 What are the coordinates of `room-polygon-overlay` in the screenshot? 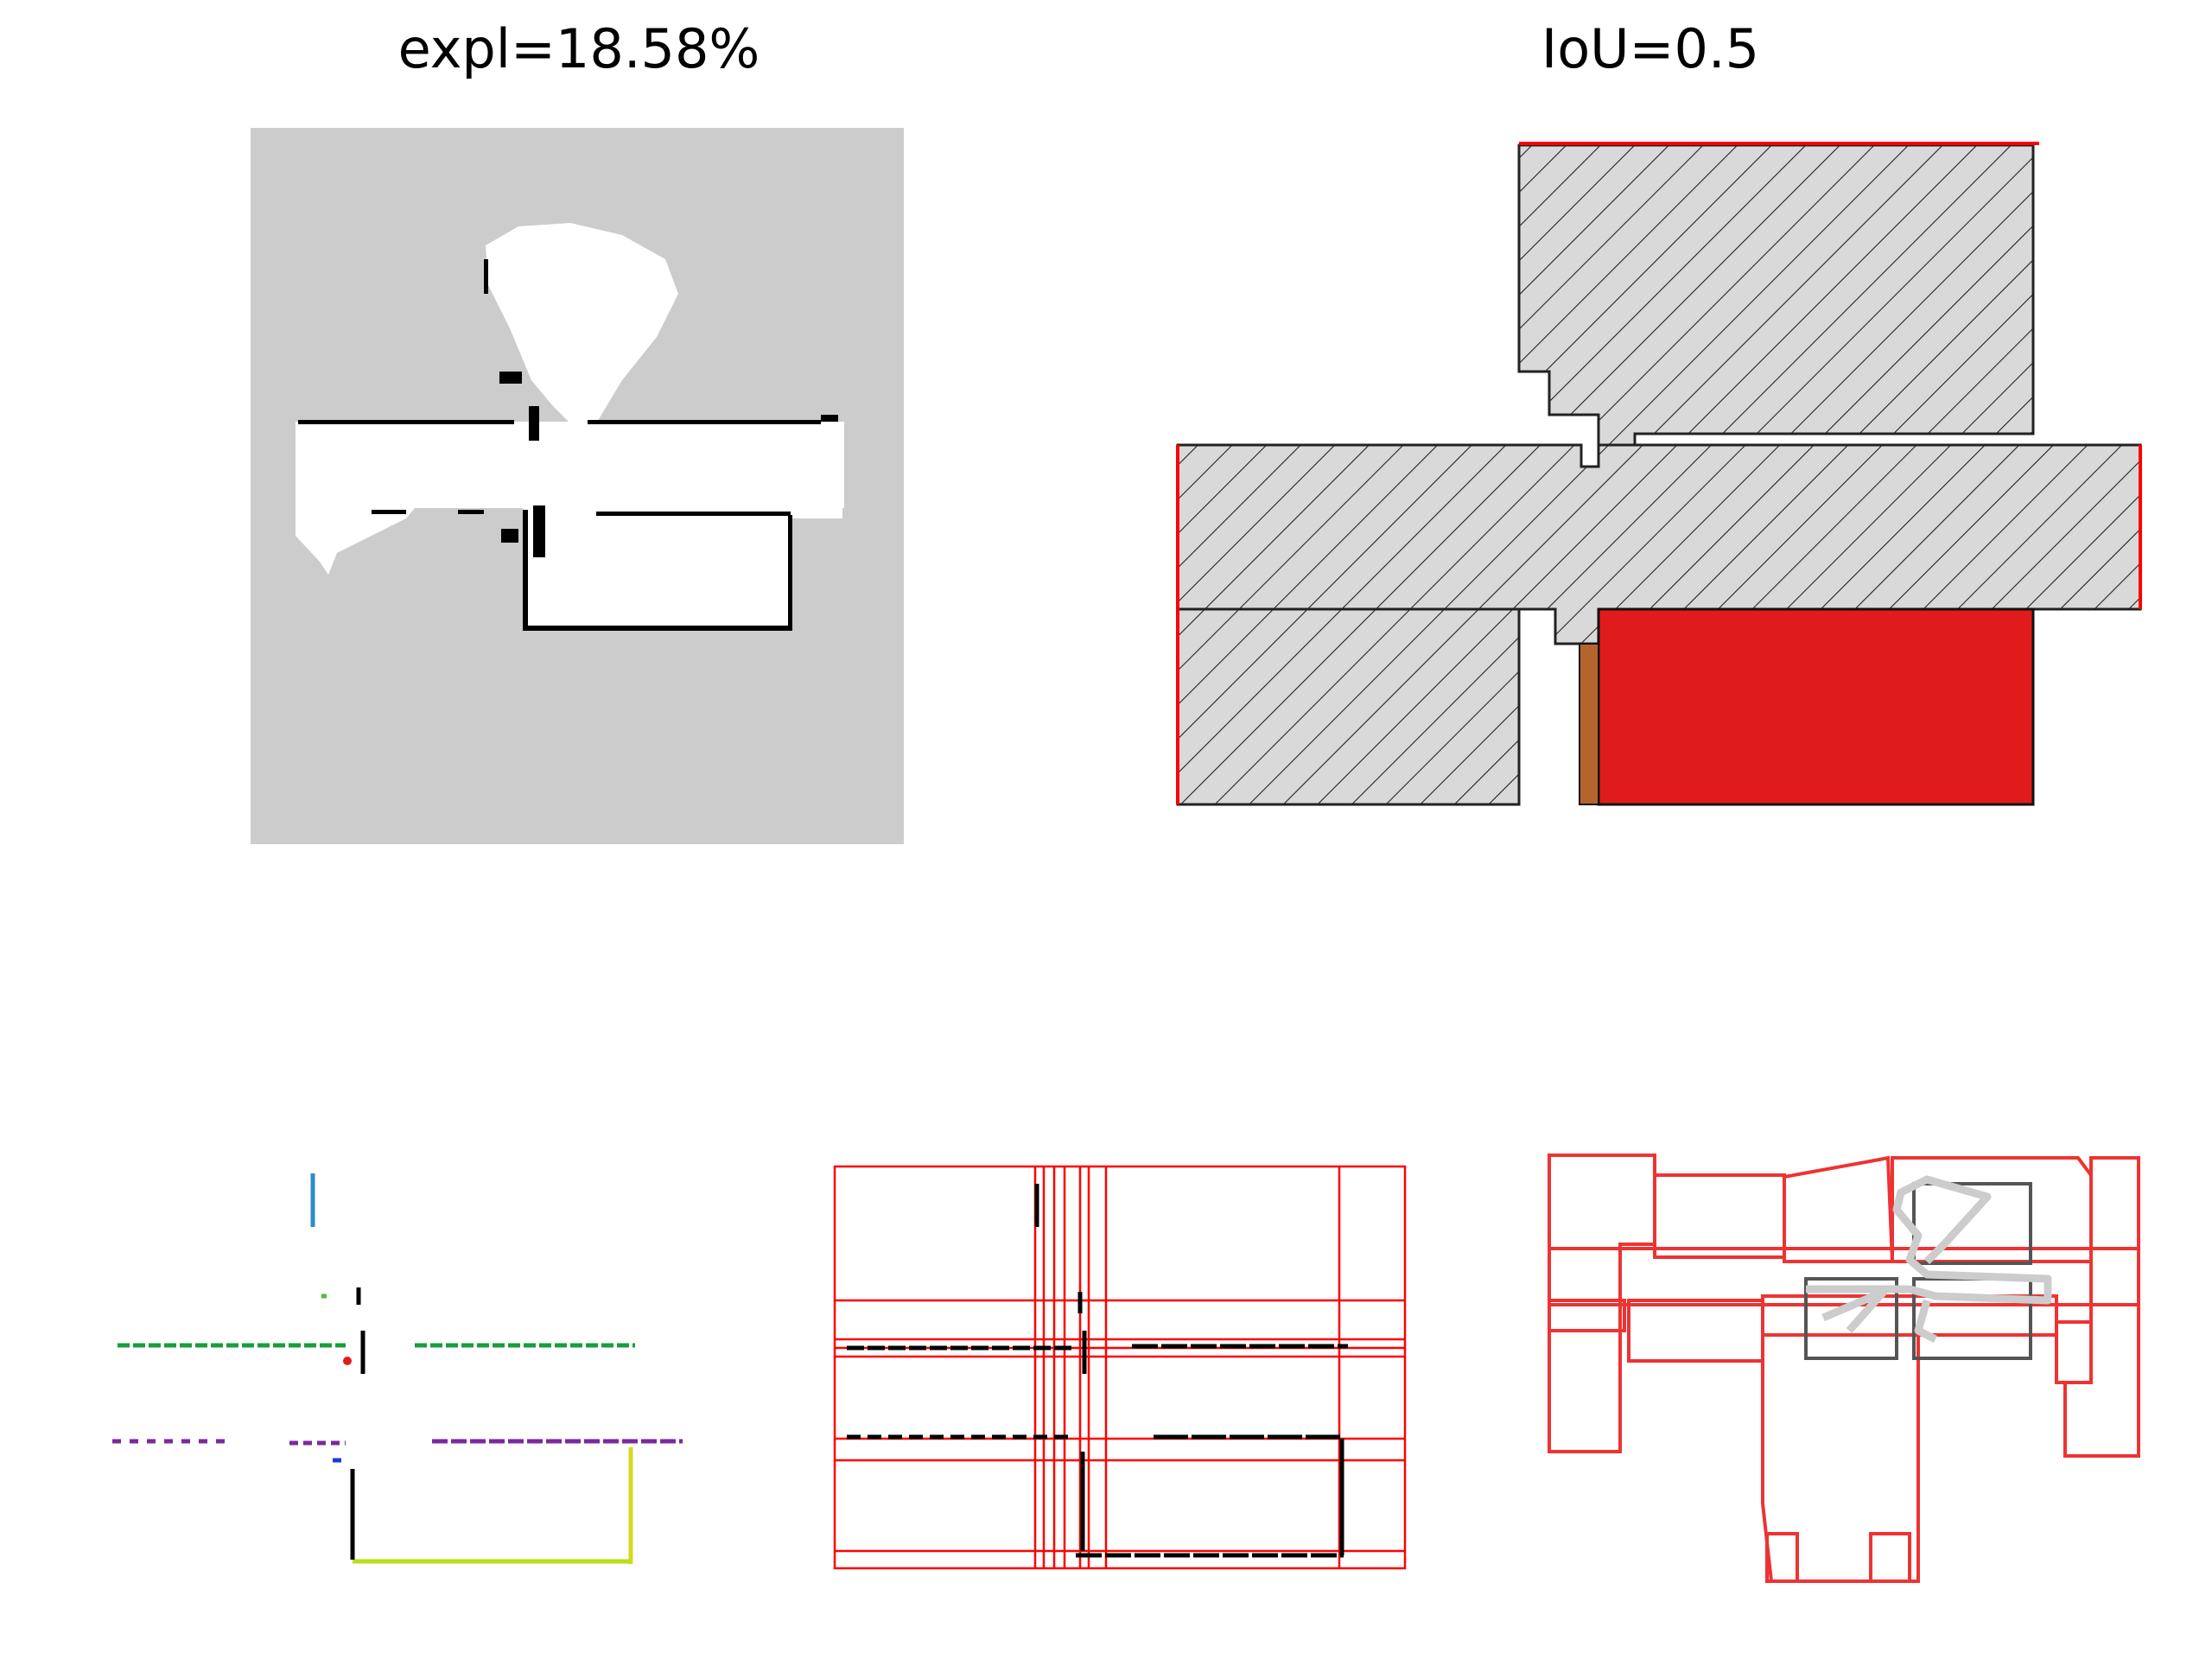 It's located at (1844, 1368).